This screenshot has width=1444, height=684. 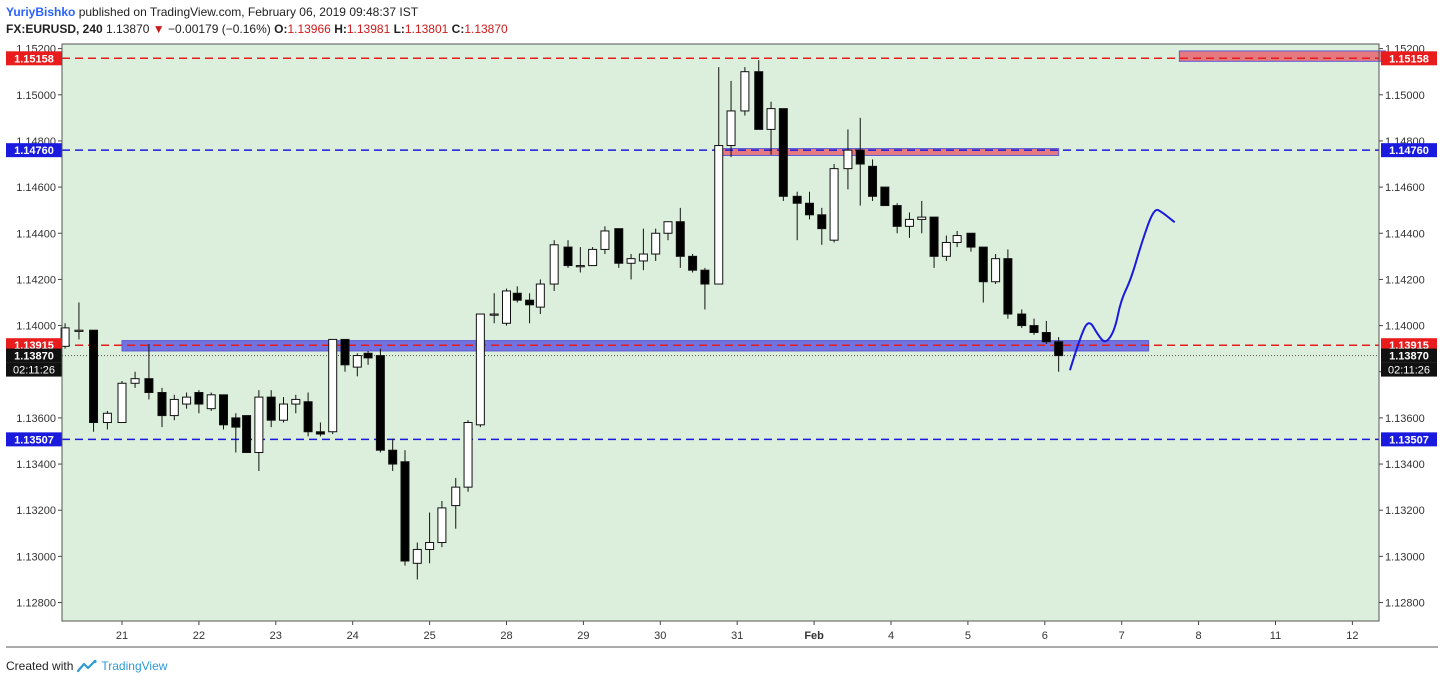 What do you see at coordinates (276, 636) in the screenshot?
I see `x-tick-label: 23` at bounding box center [276, 636].